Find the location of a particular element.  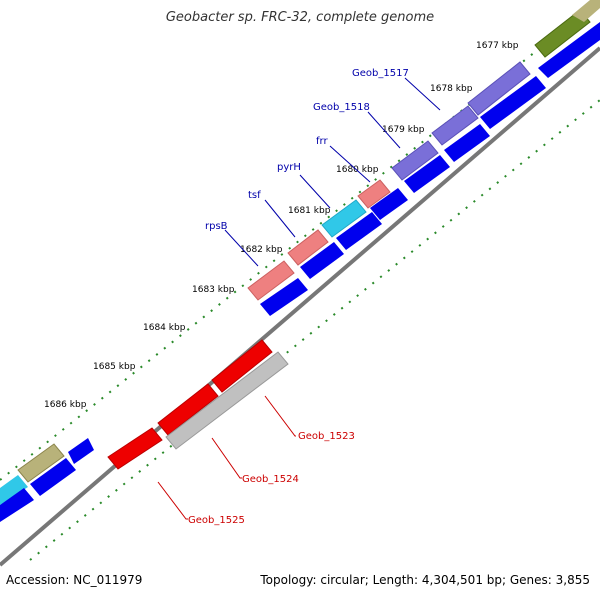

gene-label: Geob_1517 is located at coordinates (380, 73).